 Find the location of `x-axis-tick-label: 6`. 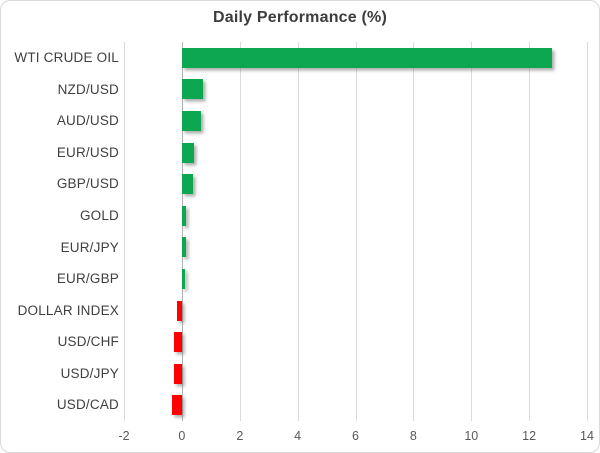

x-axis-tick-label: 6 is located at coordinates (355, 436).